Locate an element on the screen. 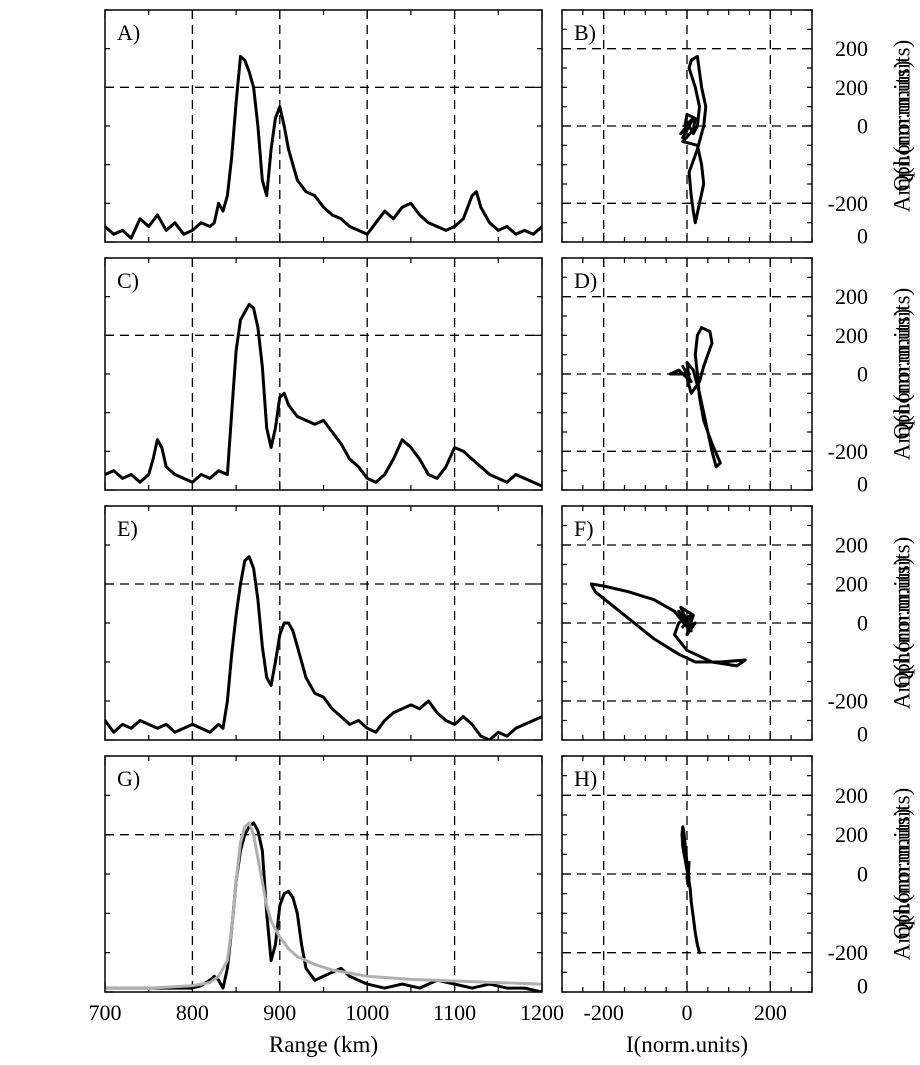  panel-label: F) is located at coordinates (584, 528).